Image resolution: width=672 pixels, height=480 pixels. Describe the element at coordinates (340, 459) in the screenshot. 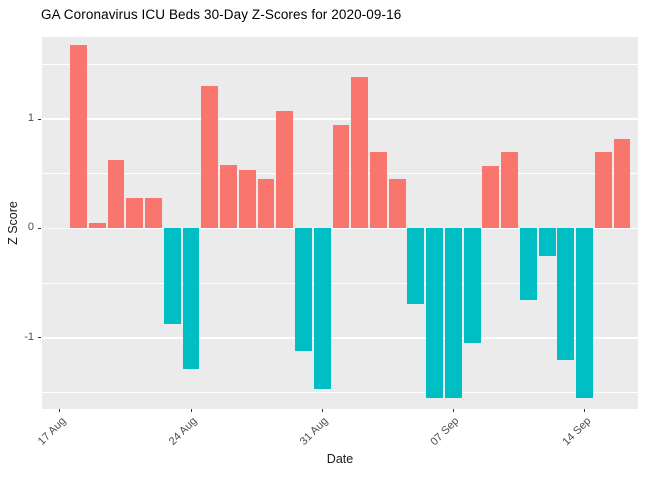

I see `x-axis-title: Date` at that location.